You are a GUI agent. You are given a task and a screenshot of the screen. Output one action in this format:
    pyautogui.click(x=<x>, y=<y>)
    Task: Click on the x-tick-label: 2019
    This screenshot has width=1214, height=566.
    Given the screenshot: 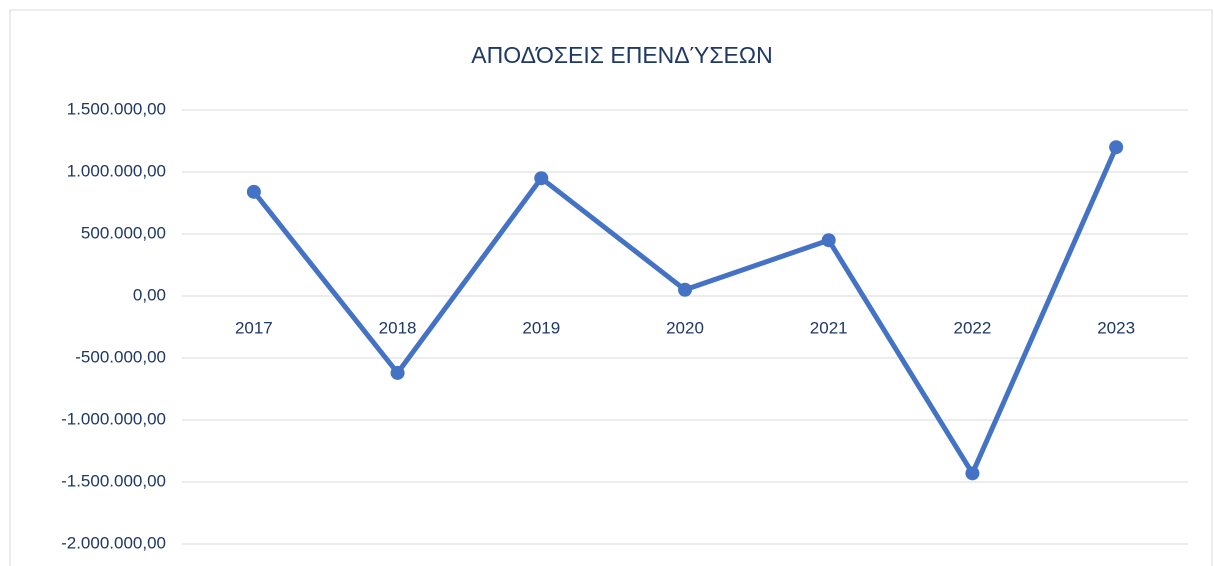 What is the action you would take?
    pyautogui.click(x=541, y=327)
    